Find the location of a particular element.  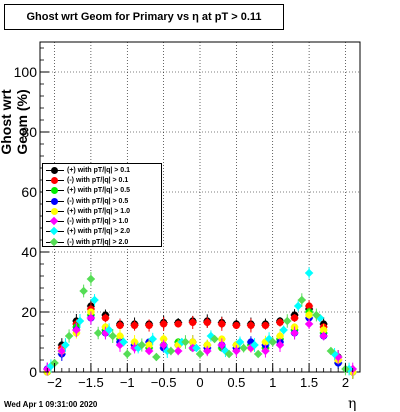

x-tick-label: 1 is located at coordinates (272, 382).